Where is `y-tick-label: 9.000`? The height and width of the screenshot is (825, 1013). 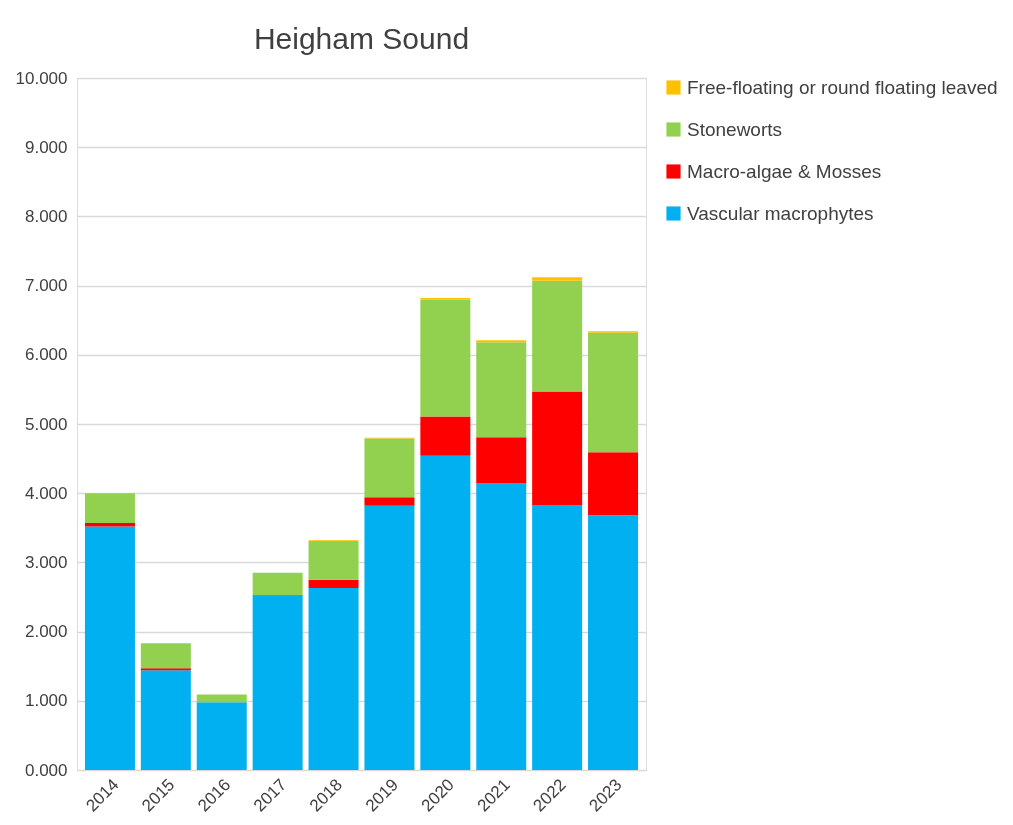 y-tick-label: 9.000 is located at coordinates (46, 147).